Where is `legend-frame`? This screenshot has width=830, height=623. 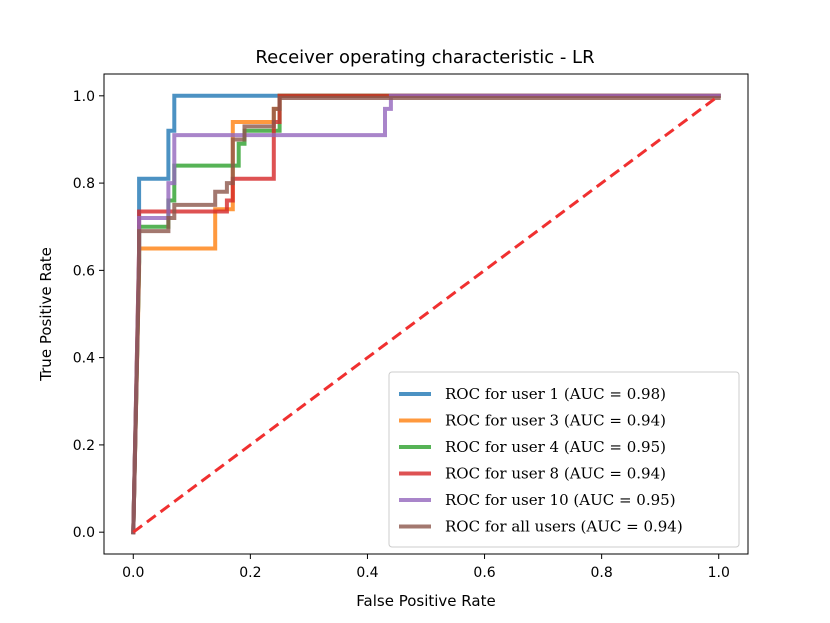 legend-frame is located at coordinates (564, 459).